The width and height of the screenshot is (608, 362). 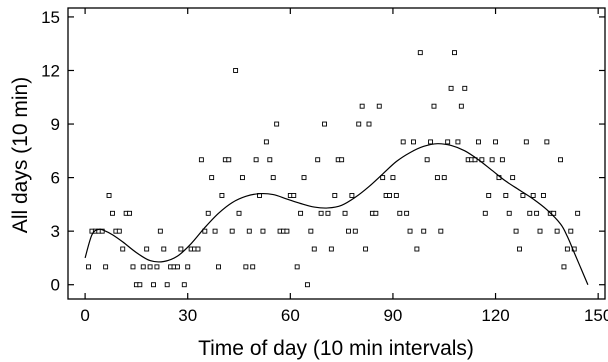 What do you see at coordinates (84, 315) in the screenshot?
I see `x-tick-label: 0` at bounding box center [84, 315].